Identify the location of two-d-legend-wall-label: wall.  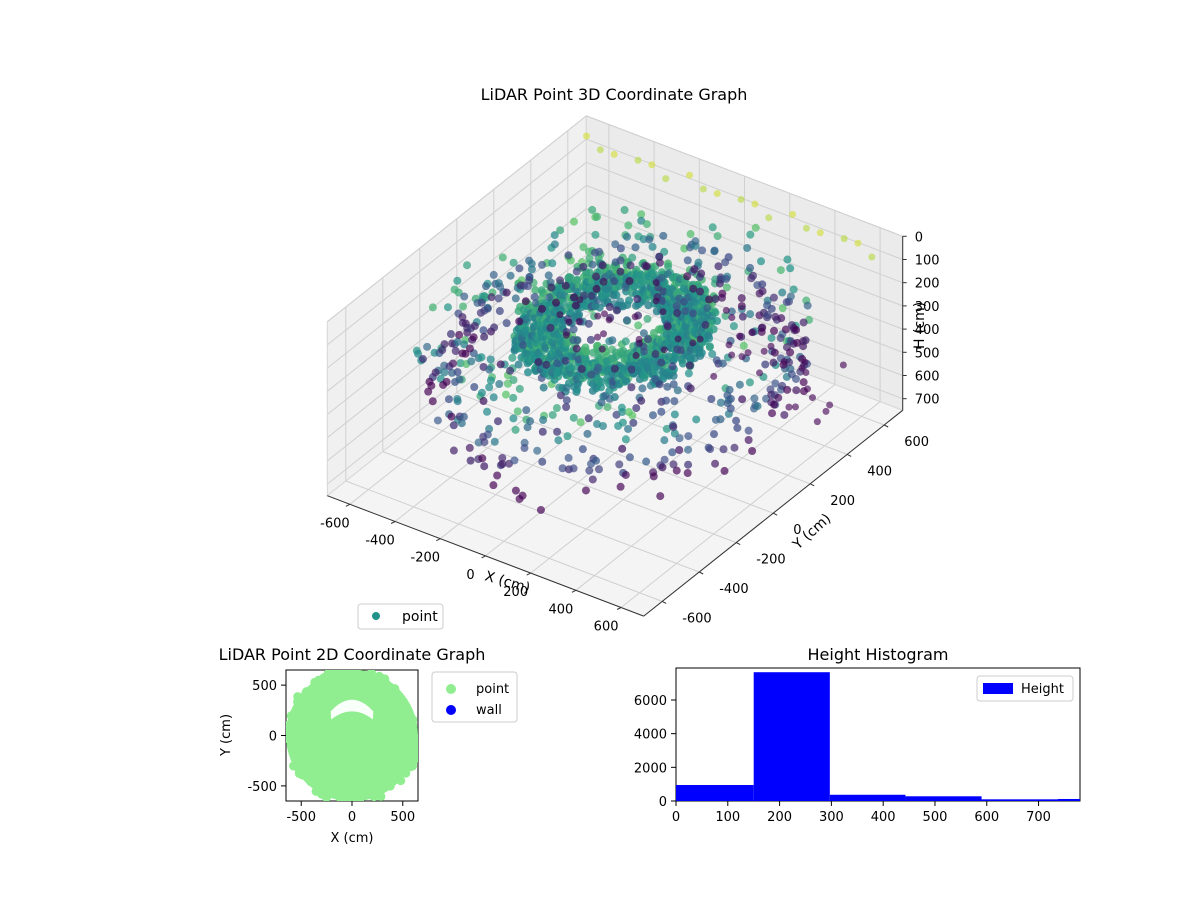
(489, 710).